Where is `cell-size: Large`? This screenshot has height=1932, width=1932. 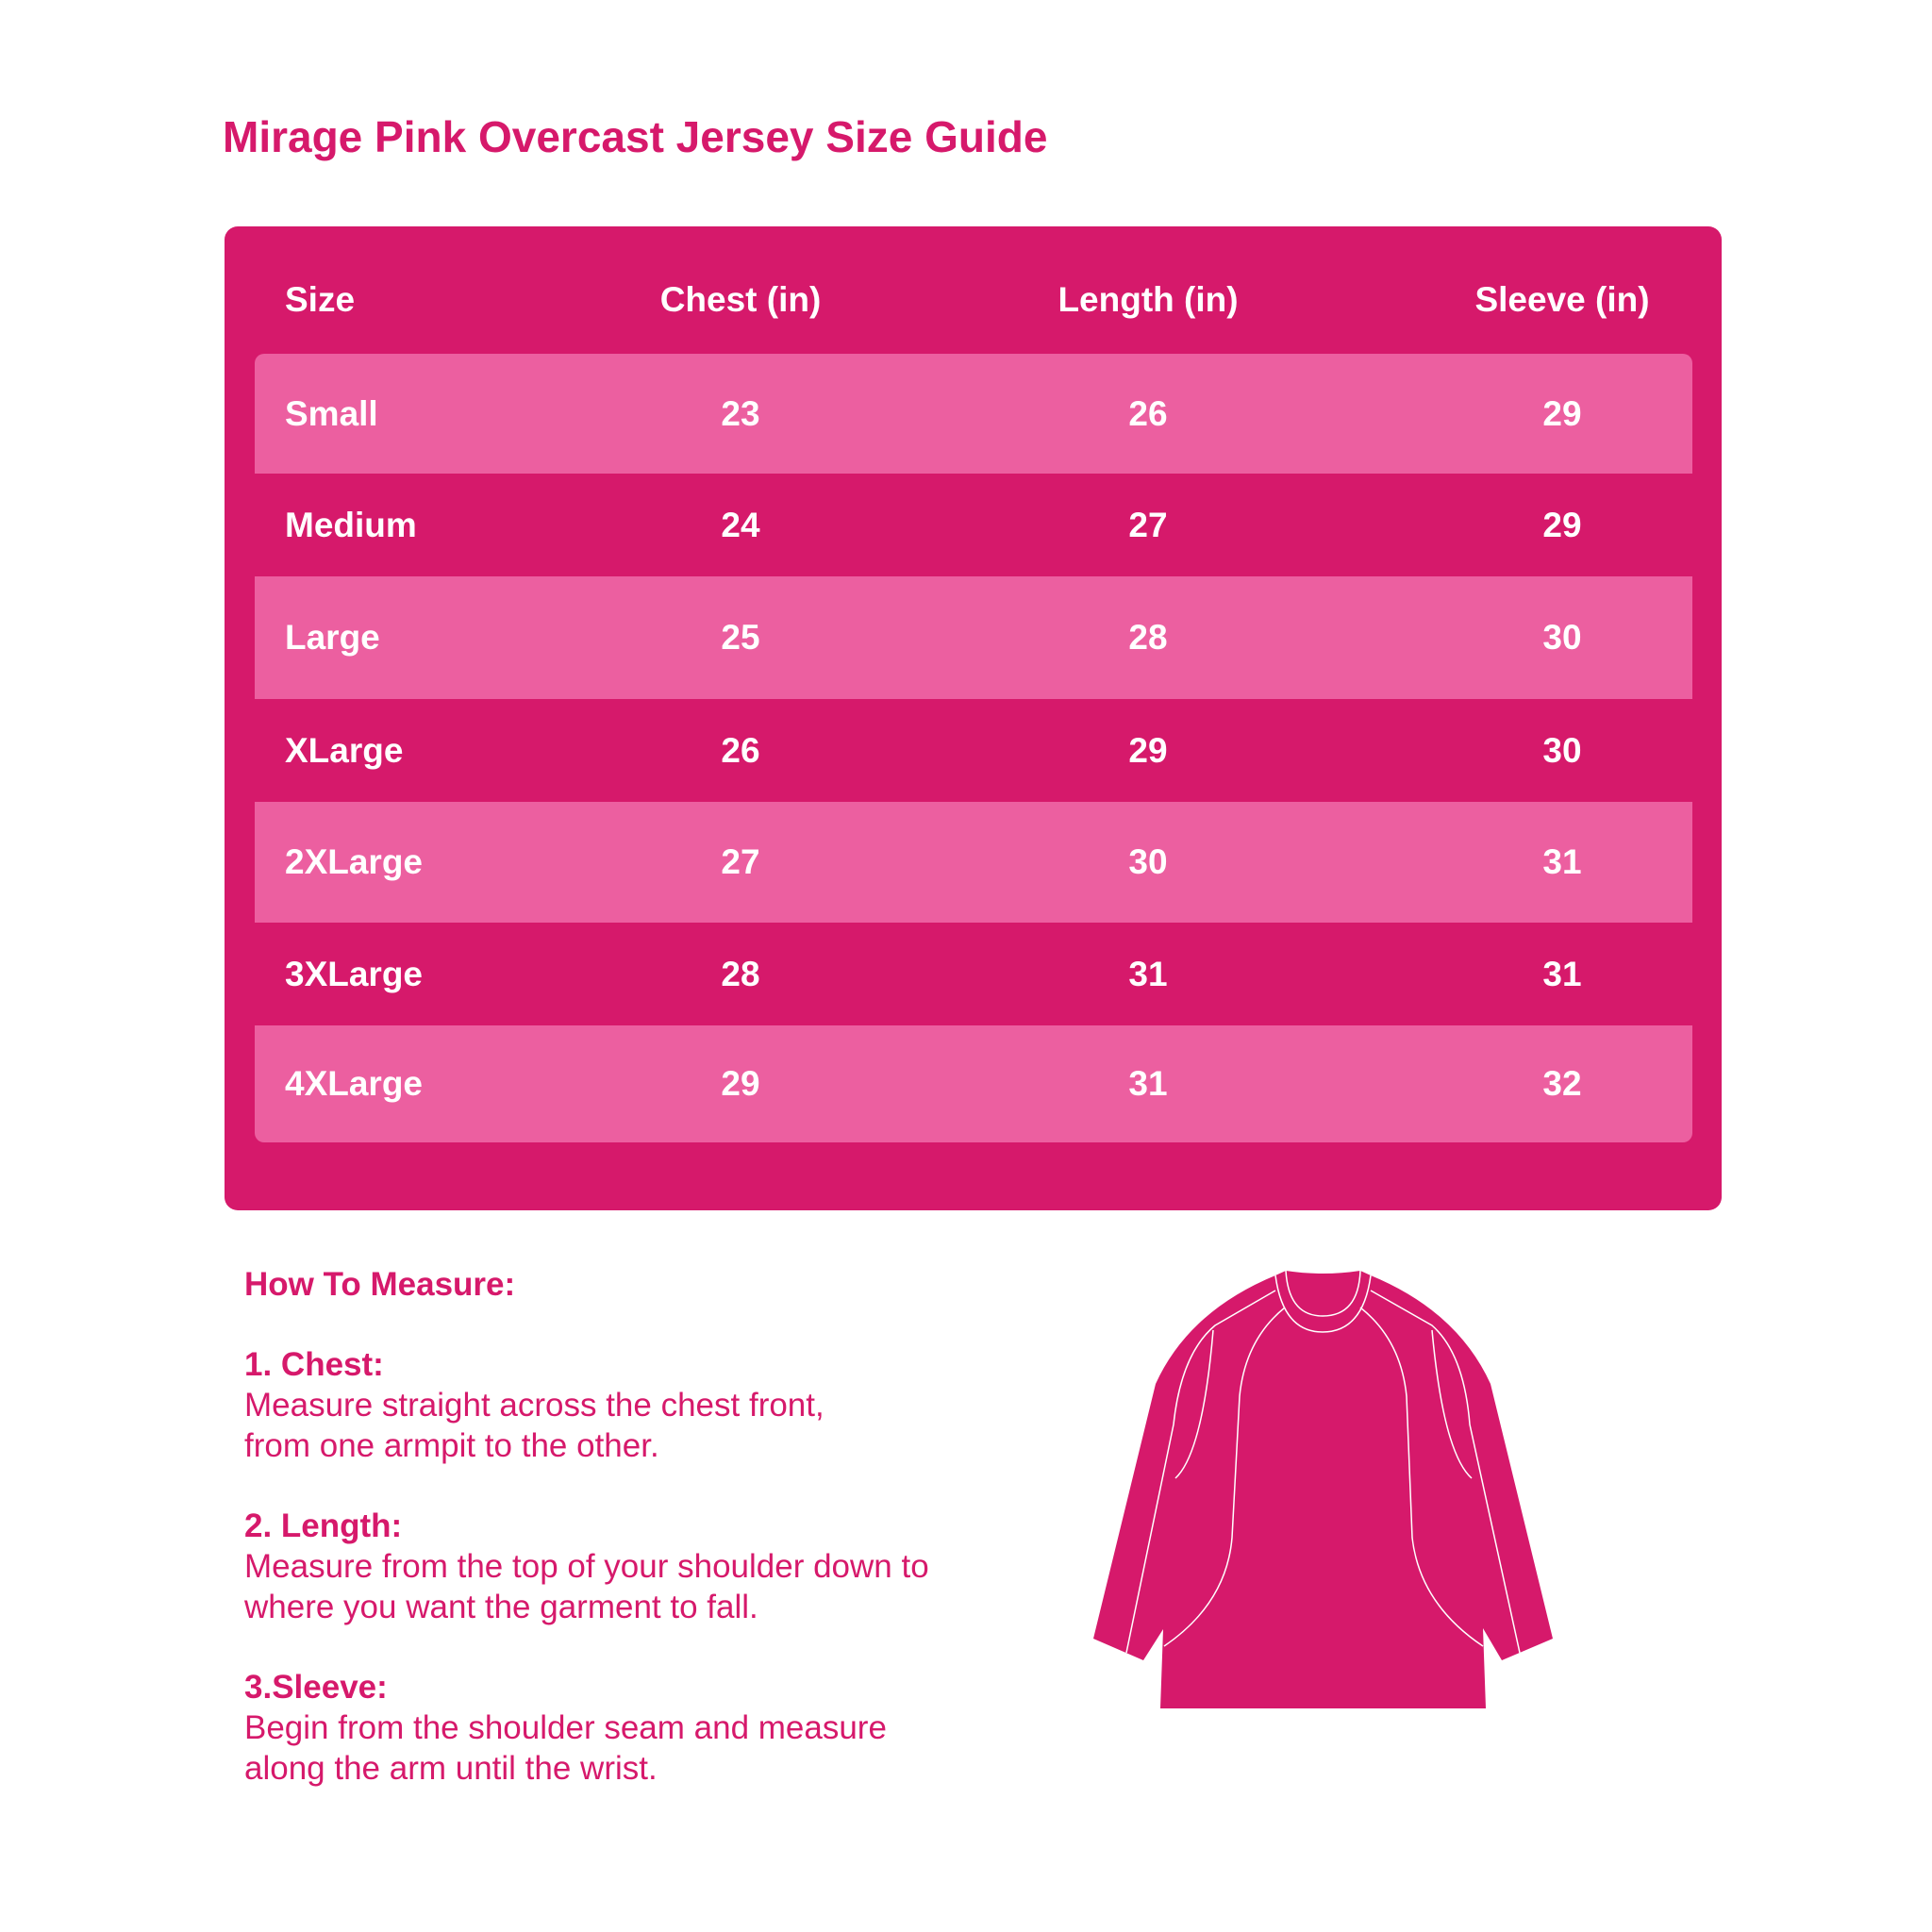 cell-size: Large is located at coordinates (333, 637).